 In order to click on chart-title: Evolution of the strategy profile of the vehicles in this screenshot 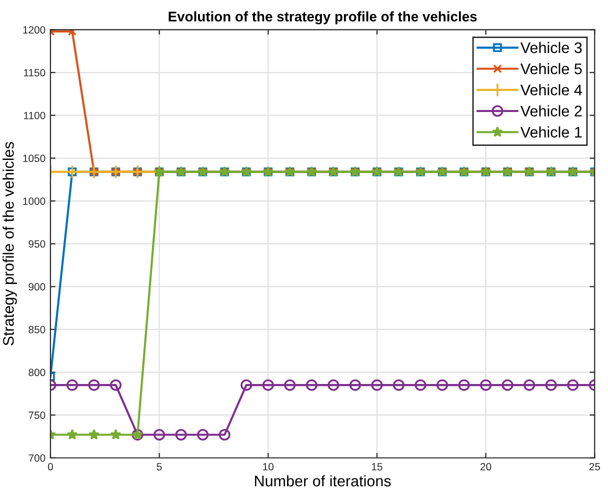, I will do `click(322, 17)`.